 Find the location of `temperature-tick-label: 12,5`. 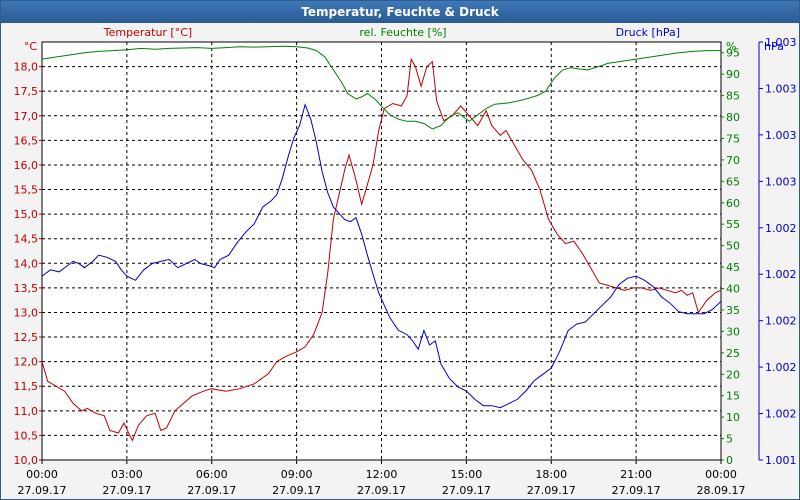

temperature-tick-label: 12,5 is located at coordinates (26, 337).